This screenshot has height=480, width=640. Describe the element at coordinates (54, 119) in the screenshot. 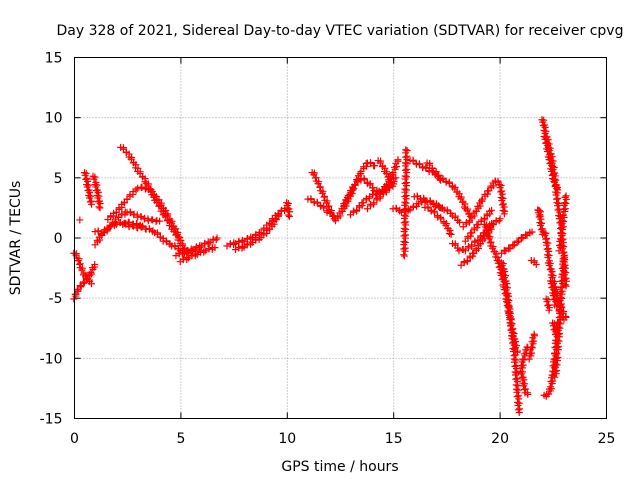

I see `y-tick-label: 10` at that location.